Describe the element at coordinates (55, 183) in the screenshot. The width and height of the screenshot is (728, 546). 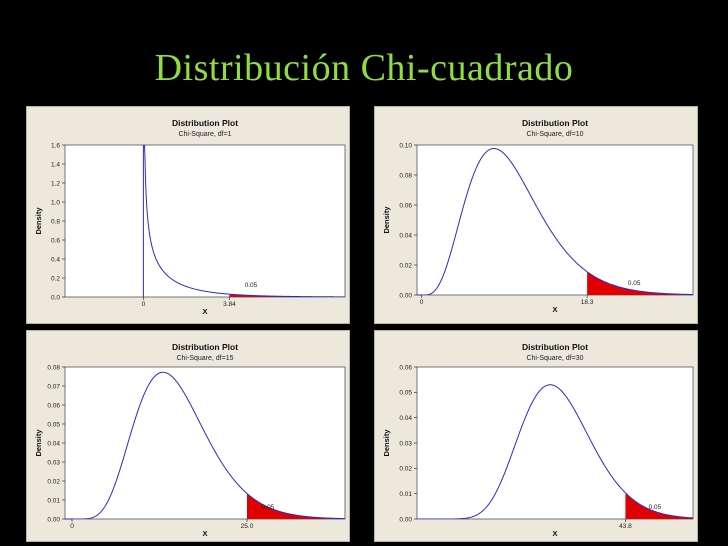
I see `y-tick-label: 1.2` at that location.